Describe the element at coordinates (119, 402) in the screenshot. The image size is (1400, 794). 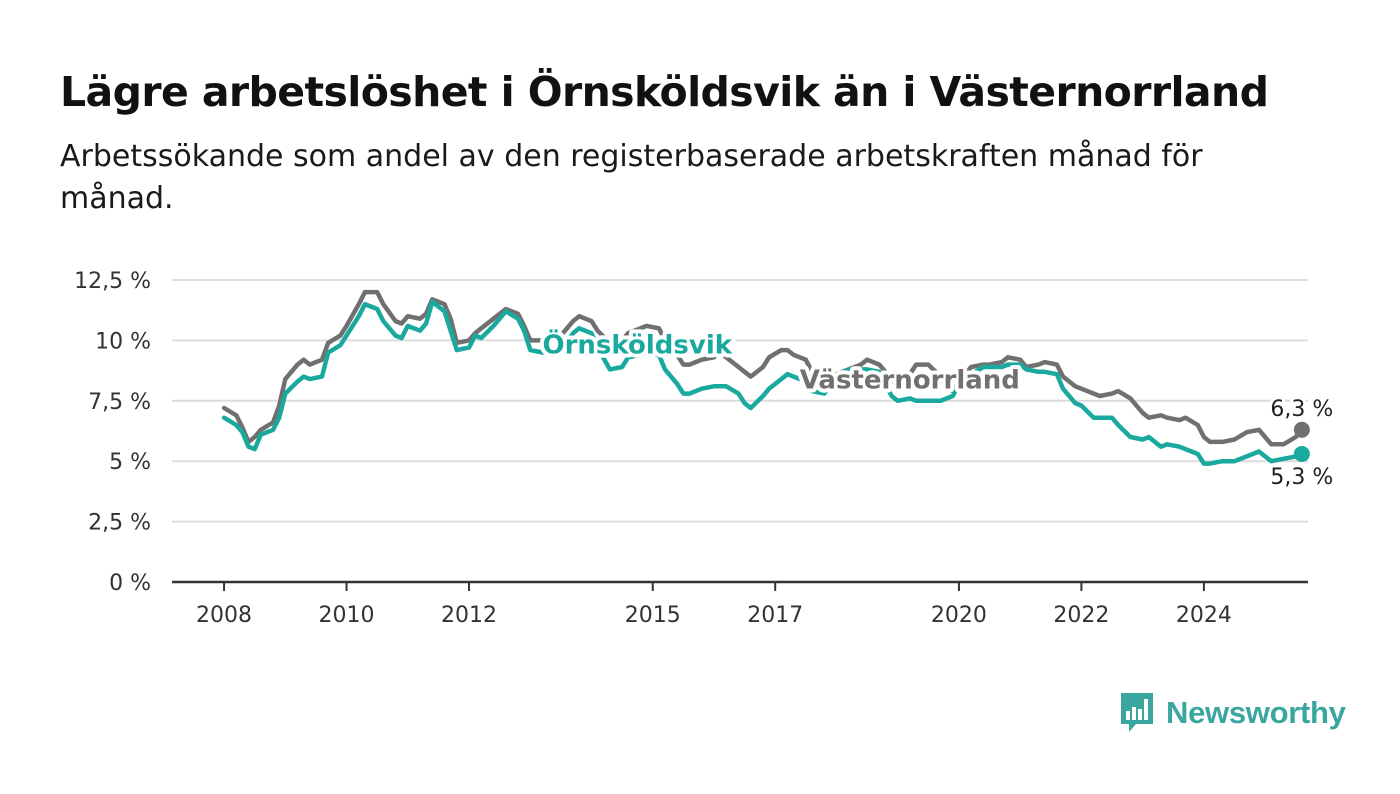
I see `y-tick-label: 7,5 %` at that location.